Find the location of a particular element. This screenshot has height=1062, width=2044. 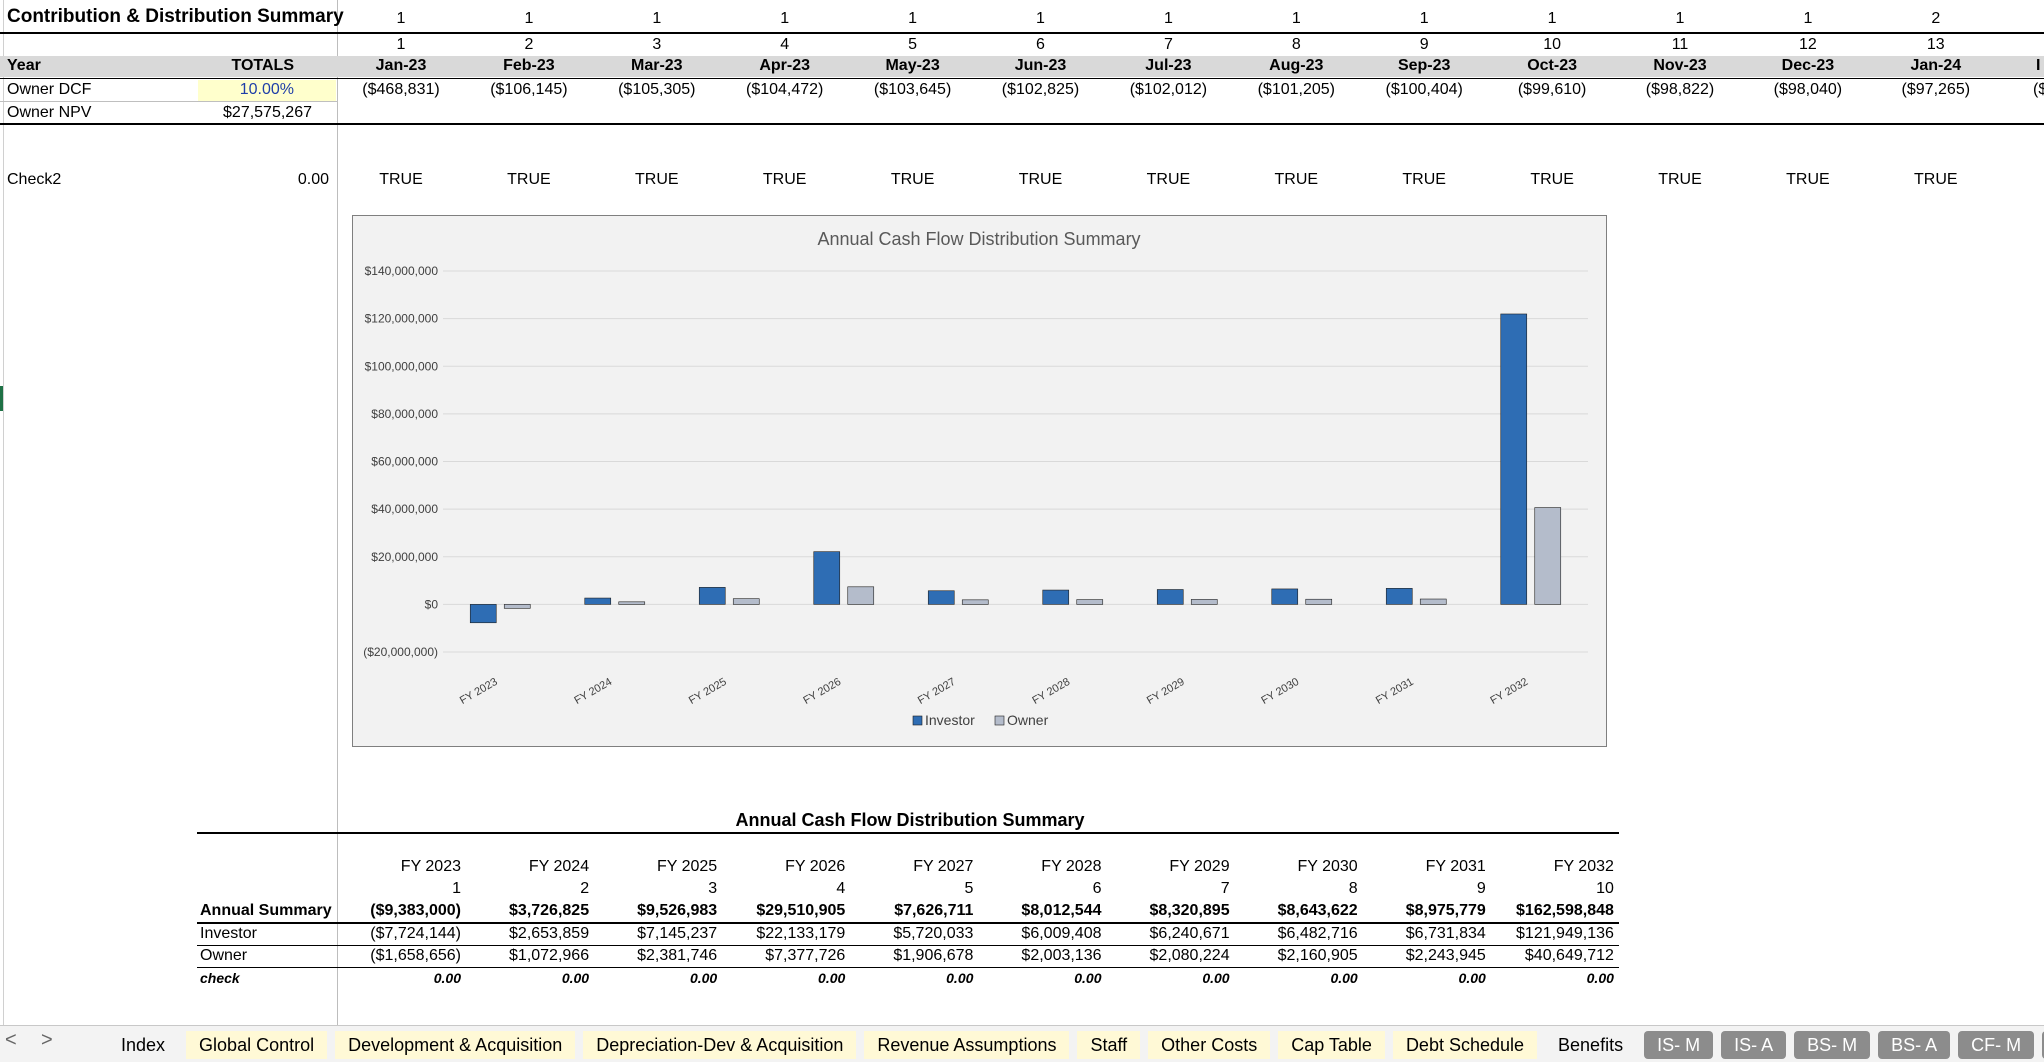

sheet-tab-global-control: Global Control is located at coordinates (257, 1045).